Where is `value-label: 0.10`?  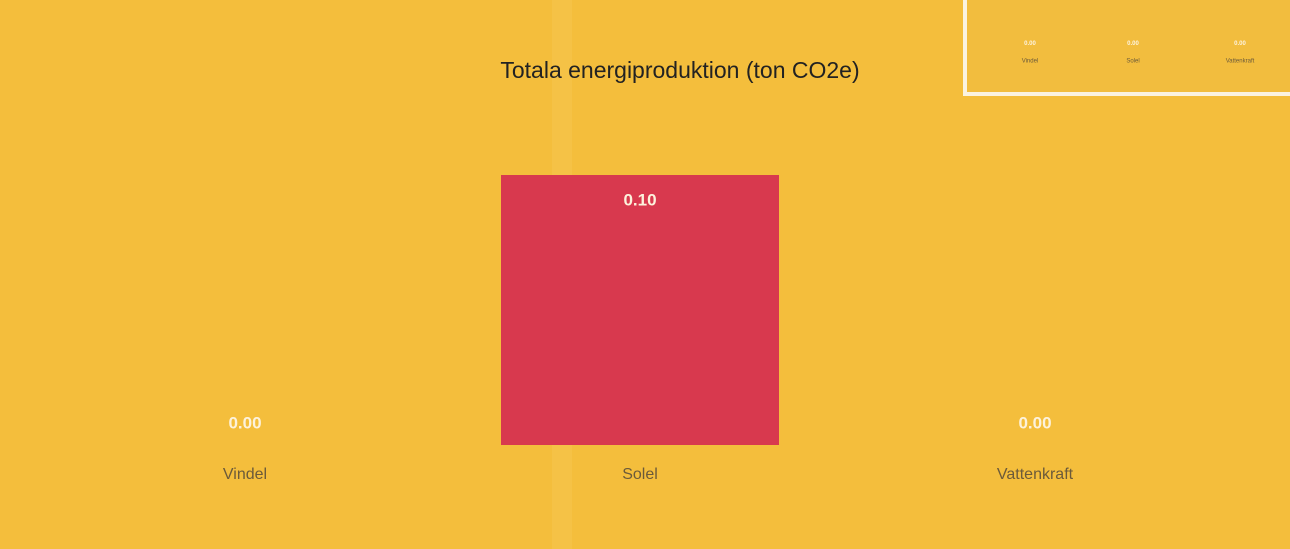
value-label: 0.10 is located at coordinates (639, 199).